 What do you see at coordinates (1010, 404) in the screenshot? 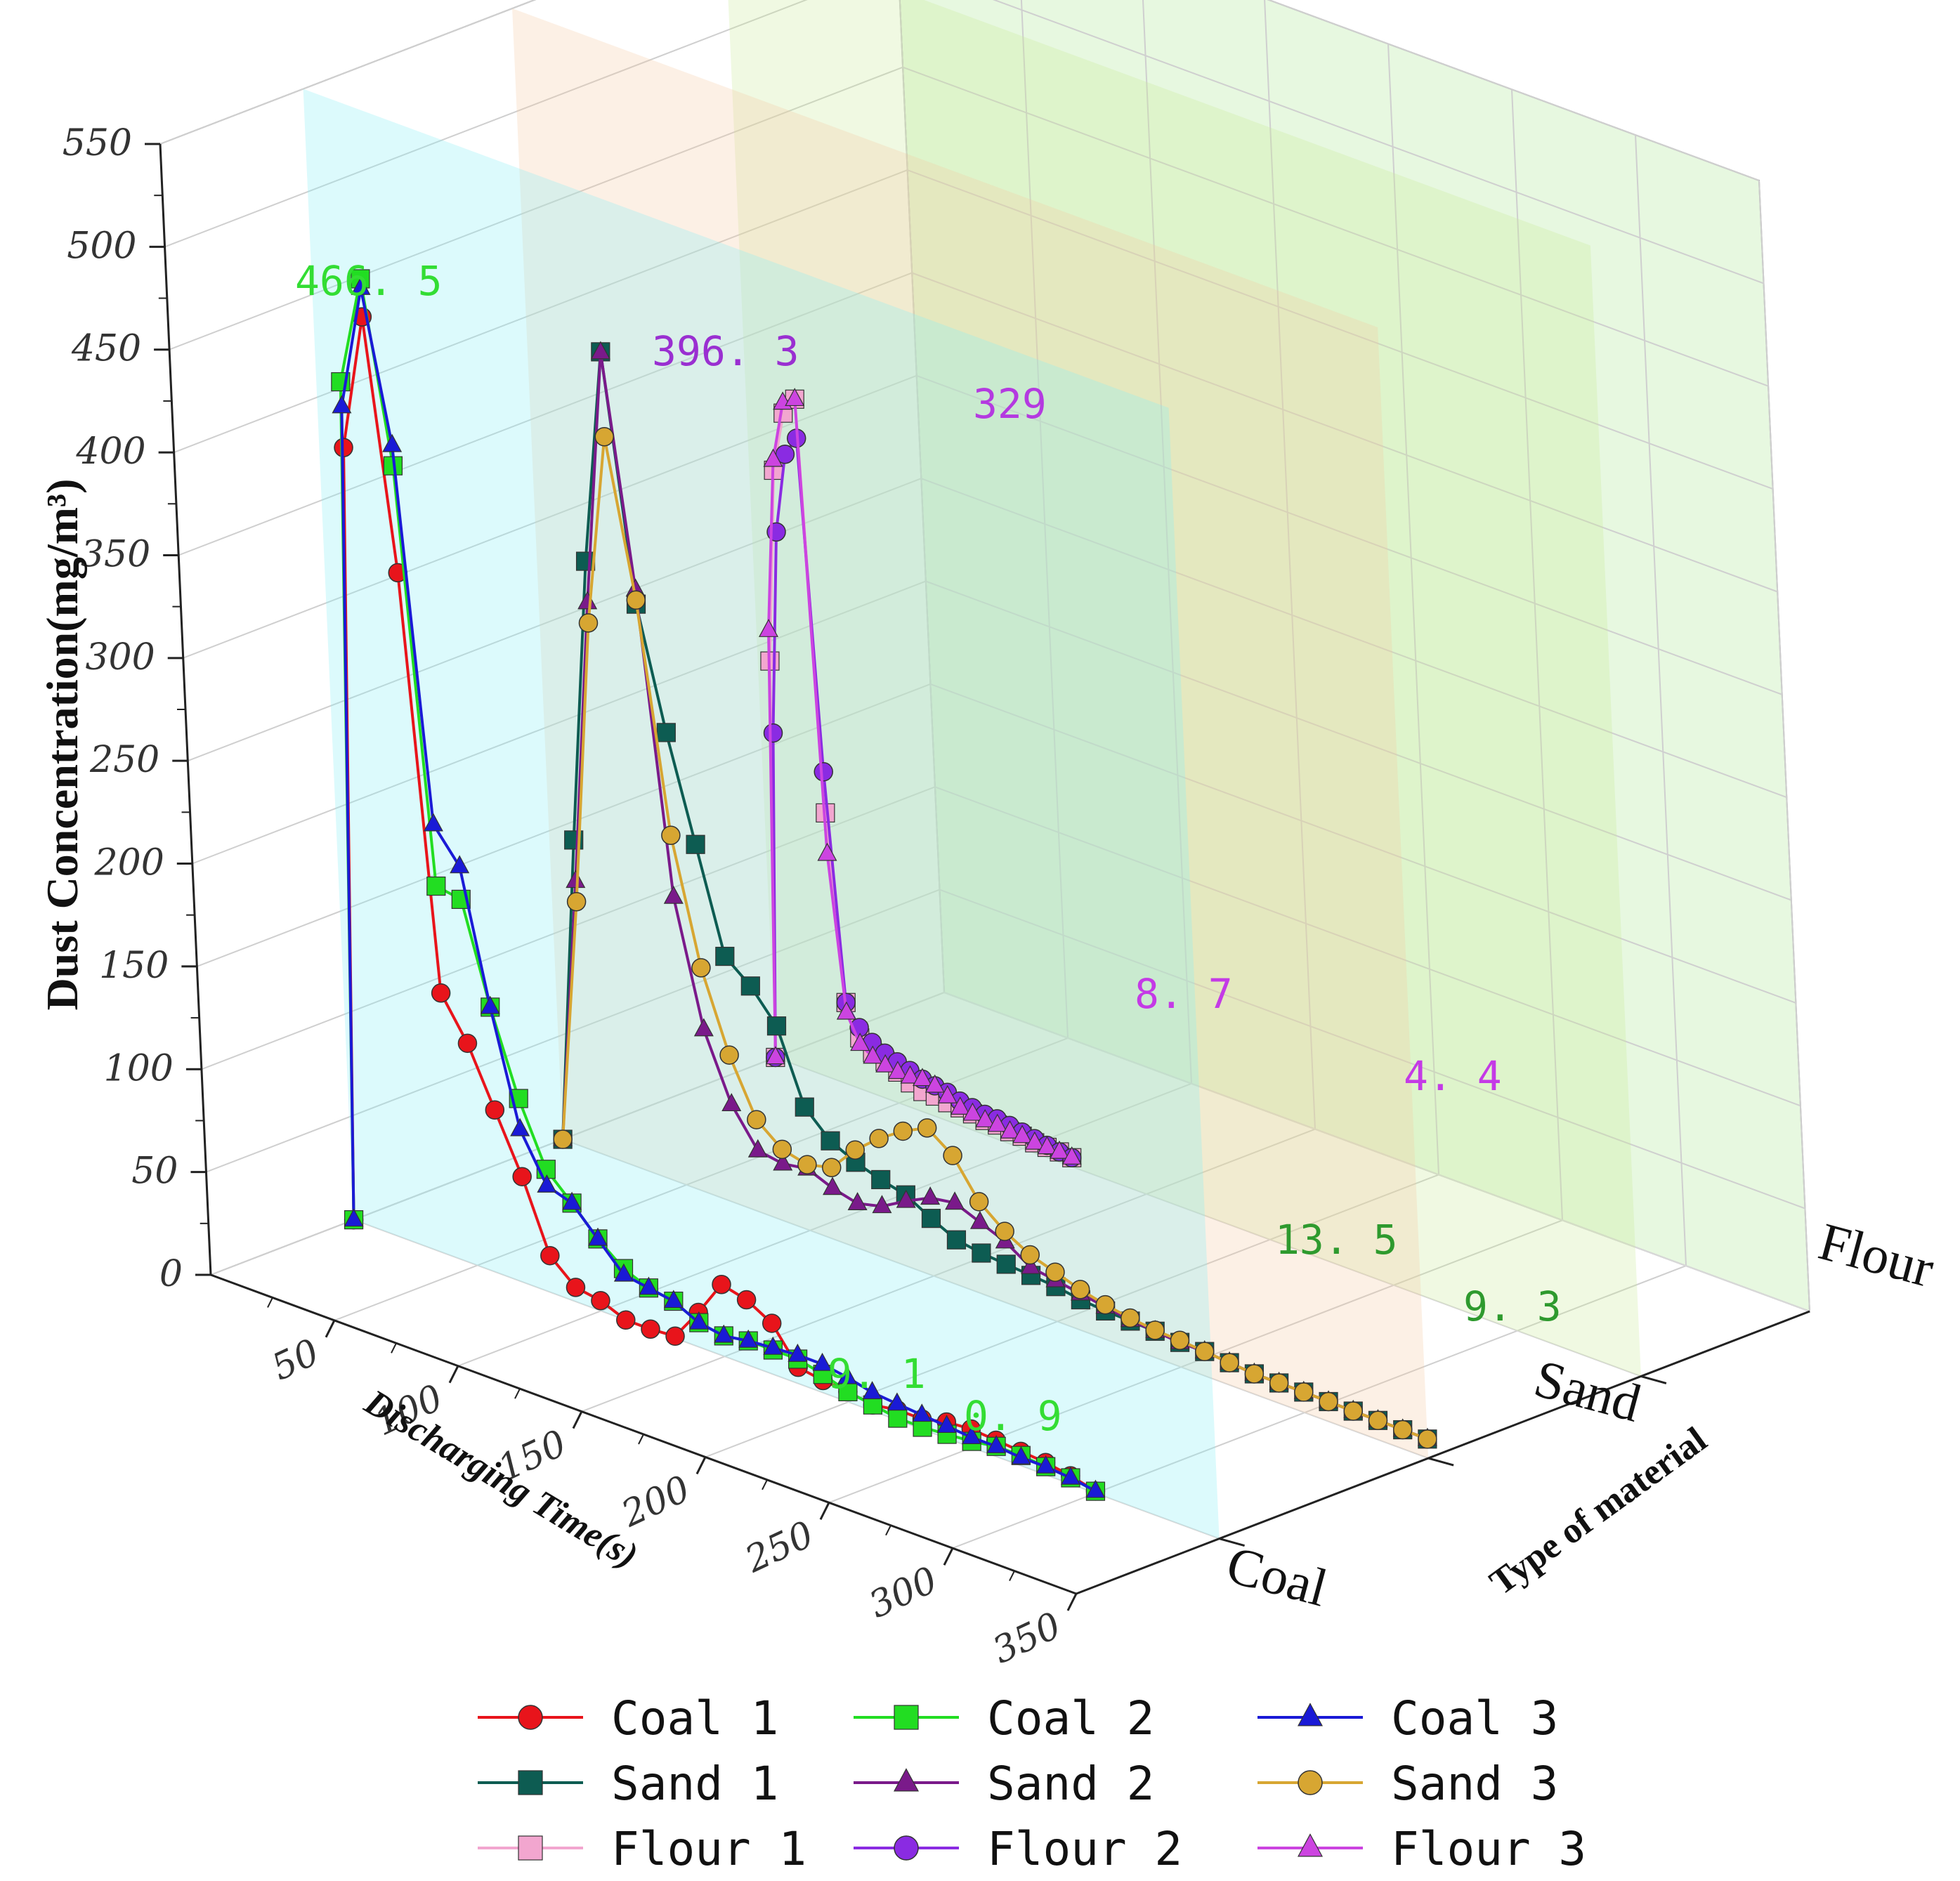
I see `annotation-flour-peak: 329` at bounding box center [1010, 404].